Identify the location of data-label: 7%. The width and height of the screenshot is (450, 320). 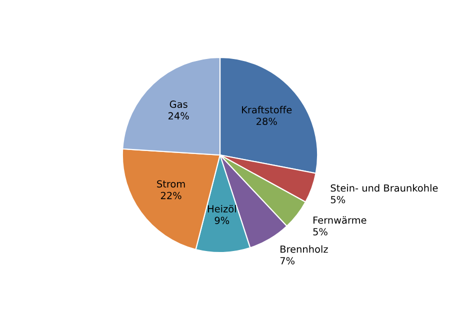
(287, 260).